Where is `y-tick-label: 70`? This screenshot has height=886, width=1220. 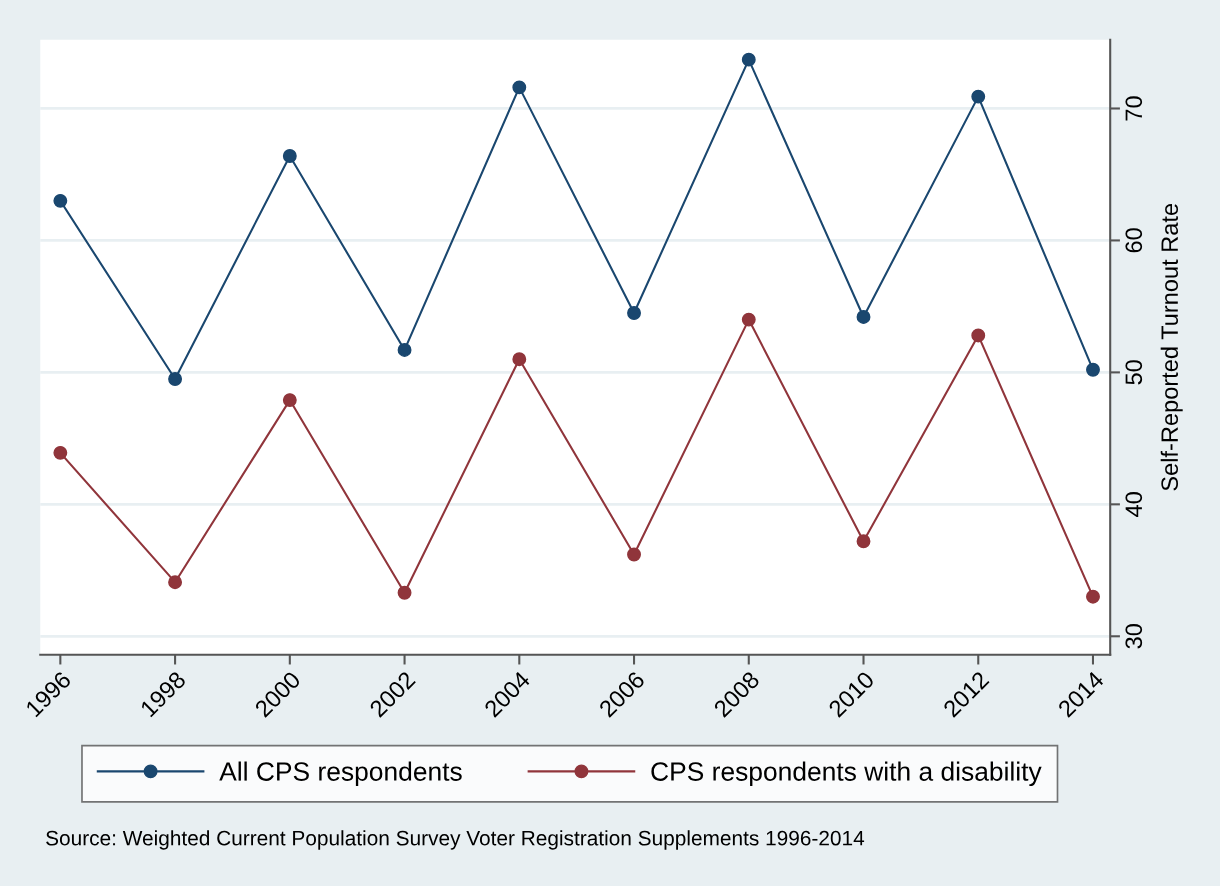
y-tick-label: 70 is located at coordinates (1134, 108).